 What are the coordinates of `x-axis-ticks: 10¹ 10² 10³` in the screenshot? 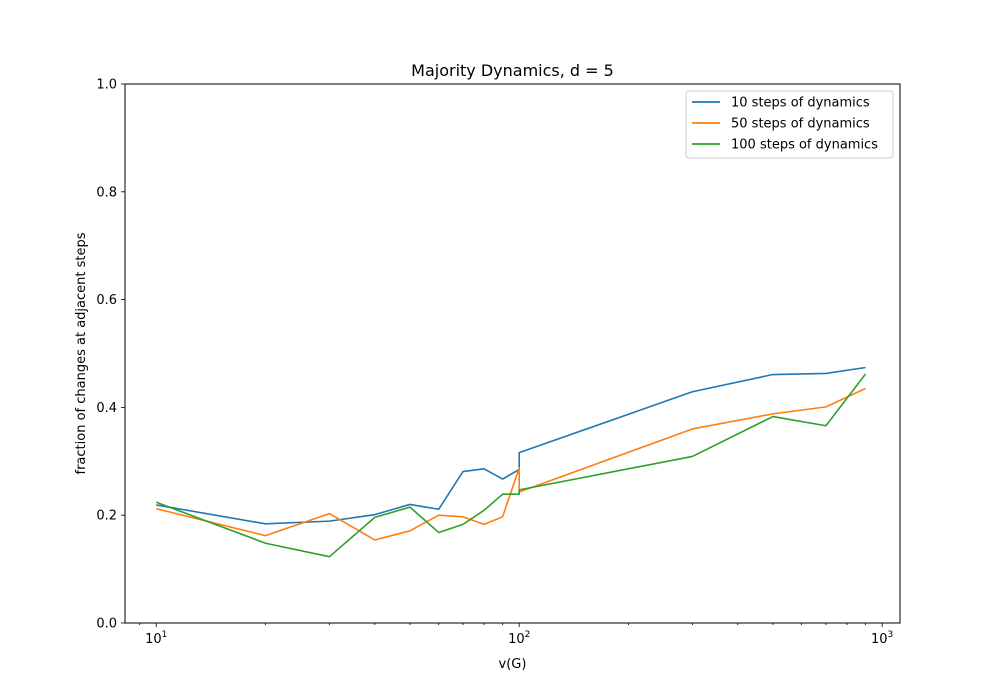 It's located at (519, 635).